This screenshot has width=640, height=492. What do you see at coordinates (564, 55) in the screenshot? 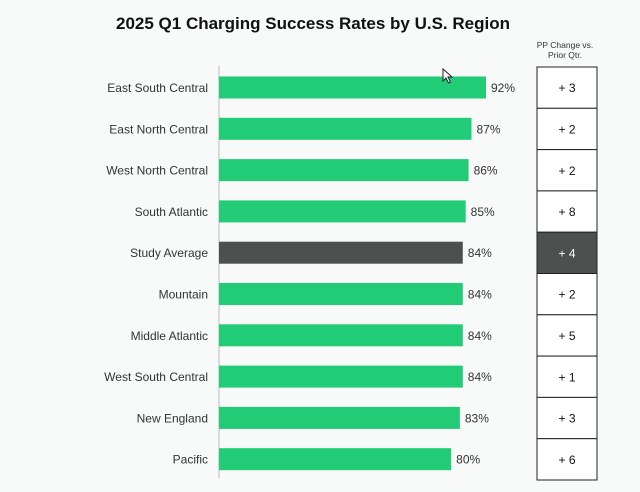
I see `pp-change-header-line-2: Prior Qtr.` at bounding box center [564, 55].